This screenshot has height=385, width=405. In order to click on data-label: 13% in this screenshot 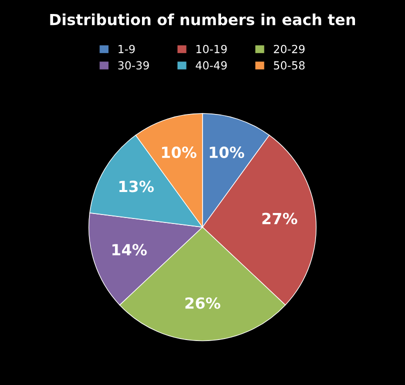, I will do `click(136, 186)`.